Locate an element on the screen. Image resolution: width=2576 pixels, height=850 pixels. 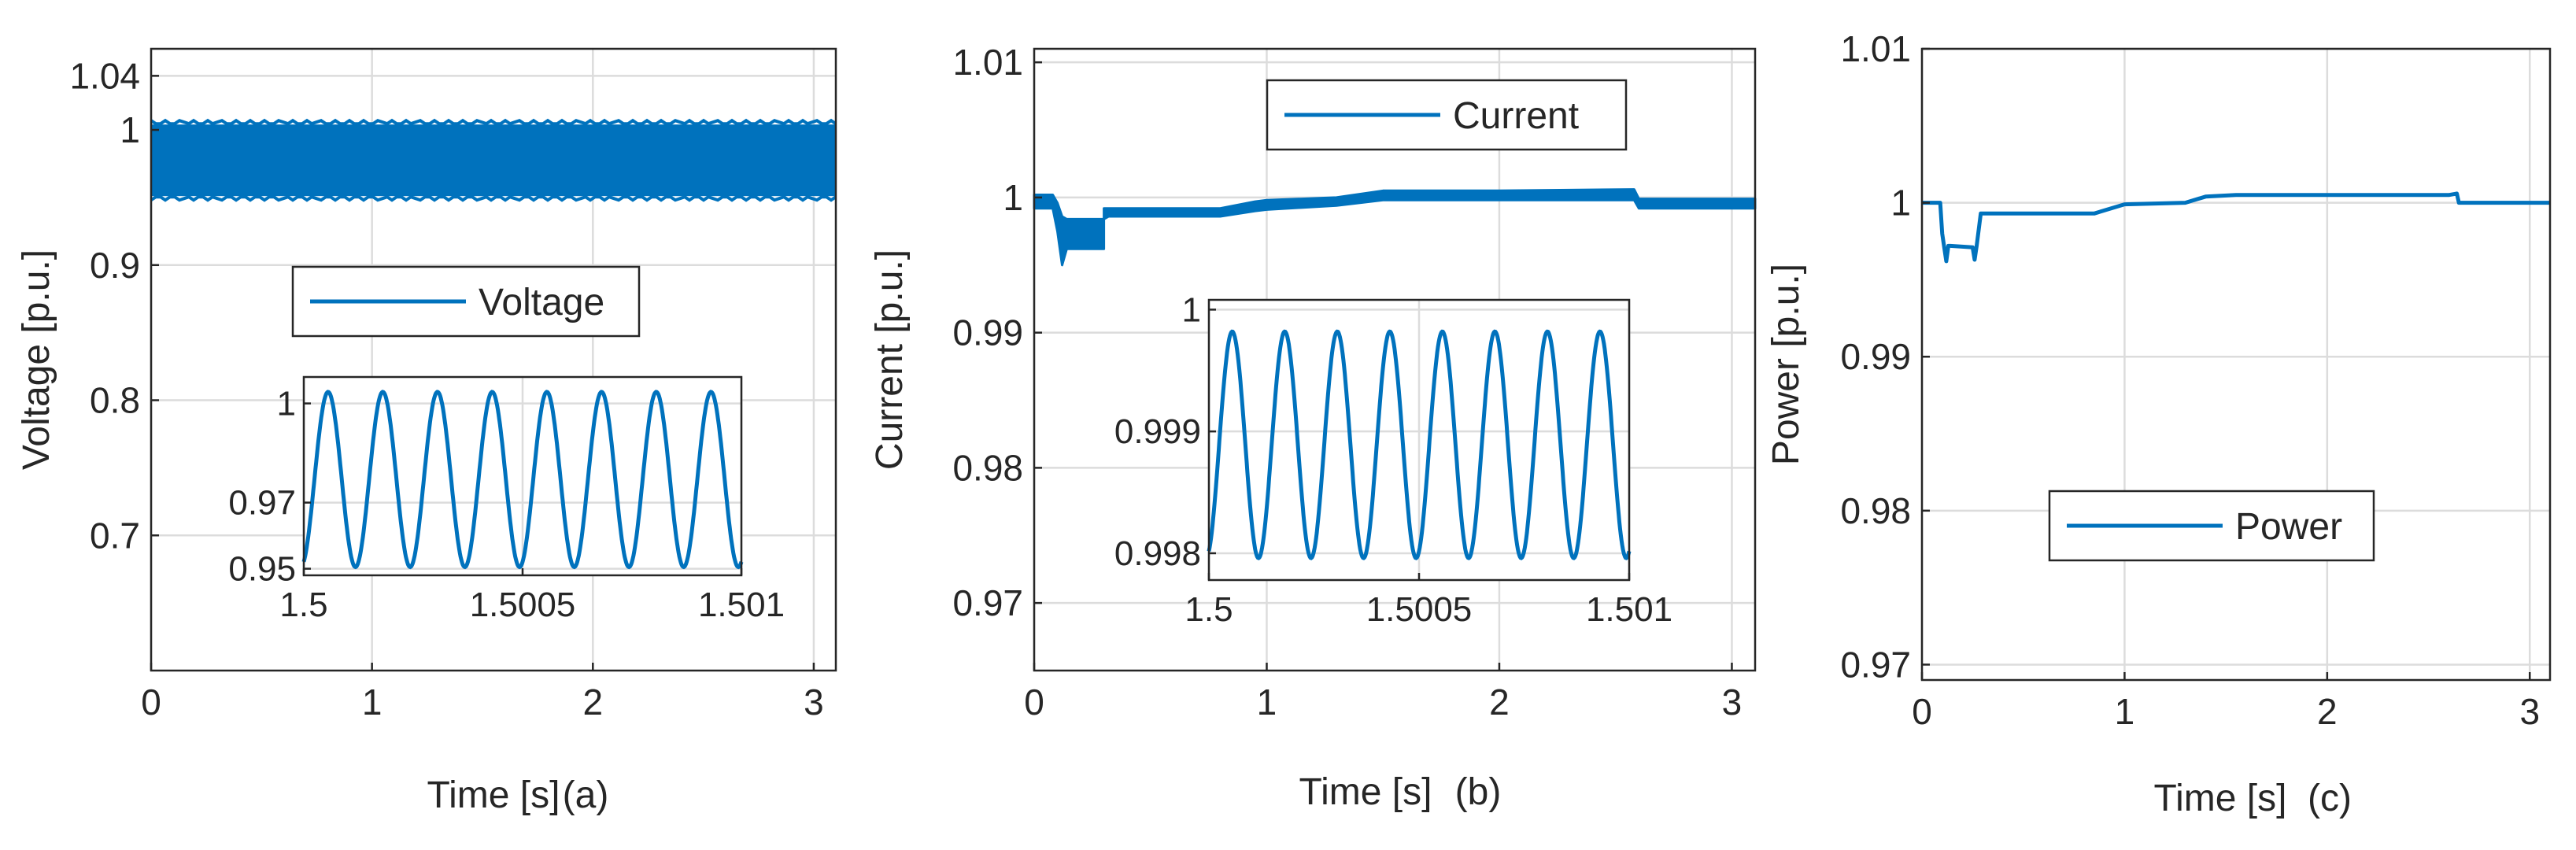
panel-c-xlabel: Time [s] is located at coordinates (2220, 798).